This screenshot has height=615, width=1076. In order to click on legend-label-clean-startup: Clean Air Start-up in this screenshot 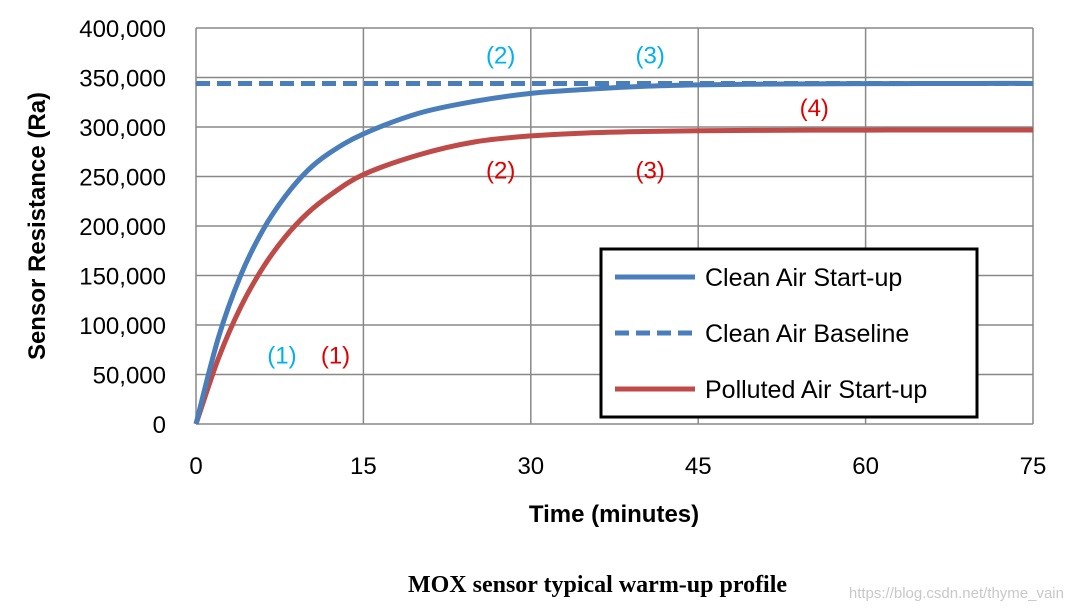, I will do `click(803, 278)`.